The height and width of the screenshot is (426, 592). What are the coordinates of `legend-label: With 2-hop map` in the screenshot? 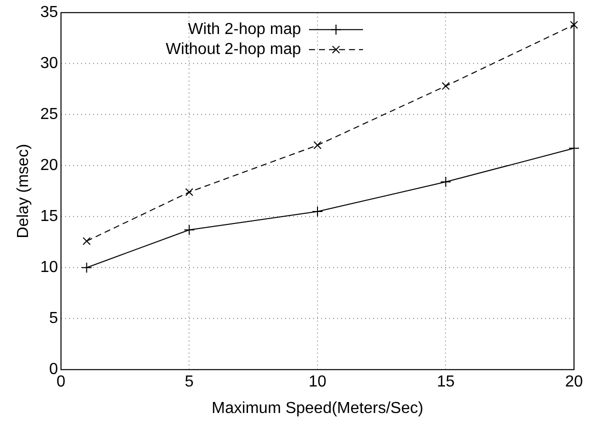 It's located at (245, 29).